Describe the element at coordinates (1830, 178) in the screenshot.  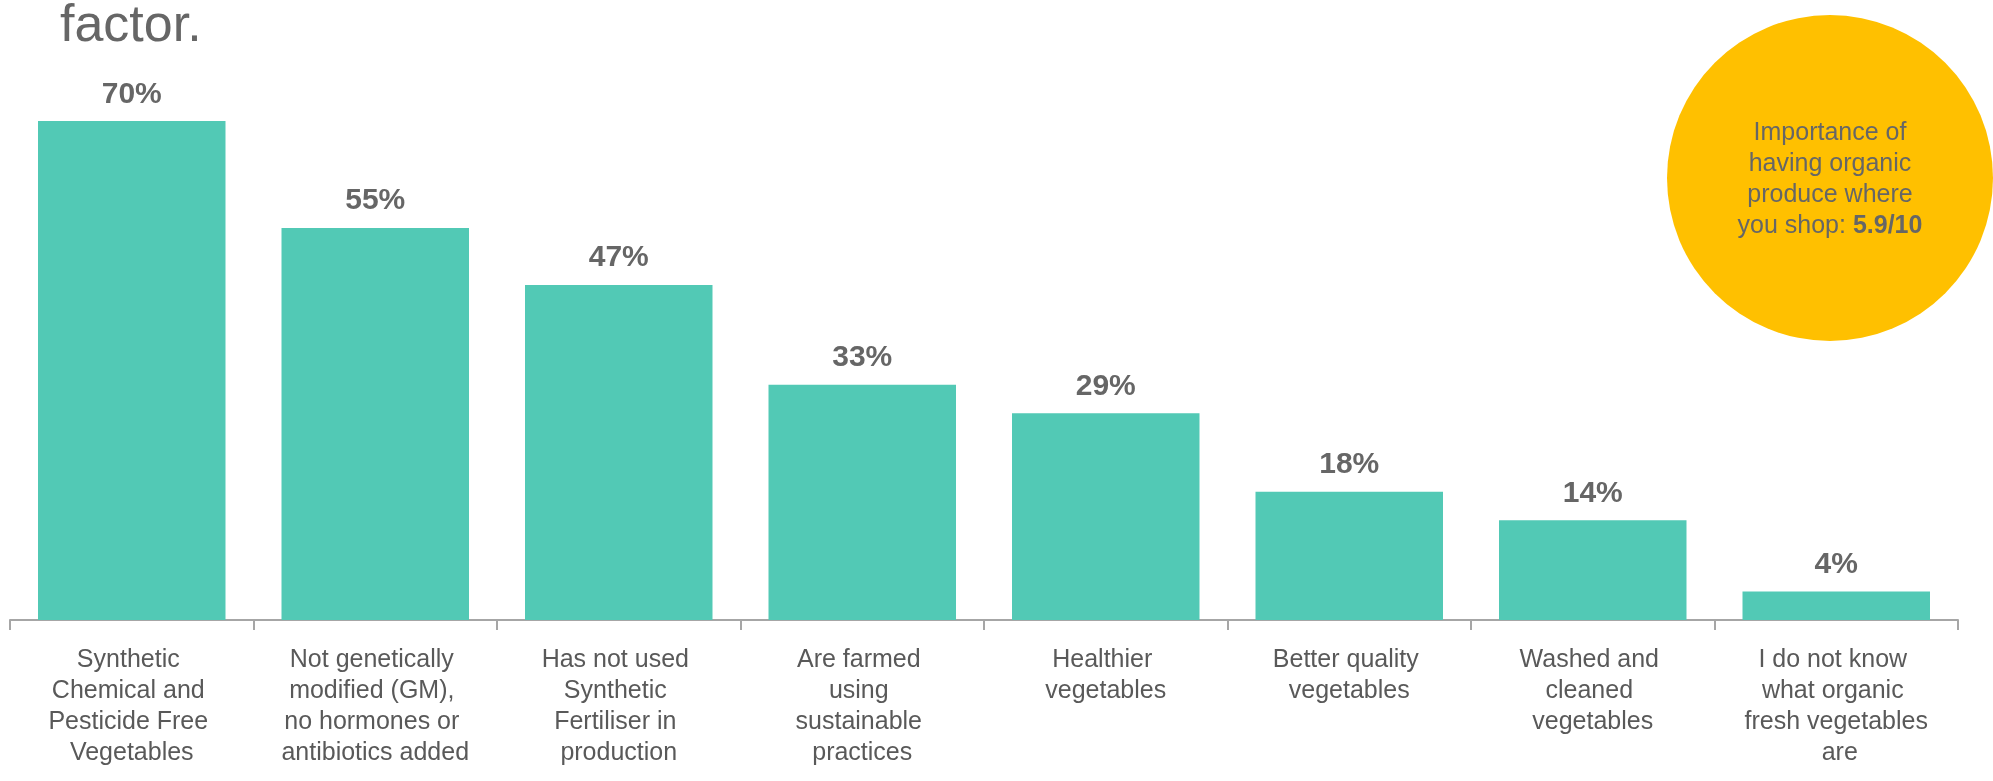
I see `annotation: Importance of having organic produce where you shop: 5.9/10` at that location.